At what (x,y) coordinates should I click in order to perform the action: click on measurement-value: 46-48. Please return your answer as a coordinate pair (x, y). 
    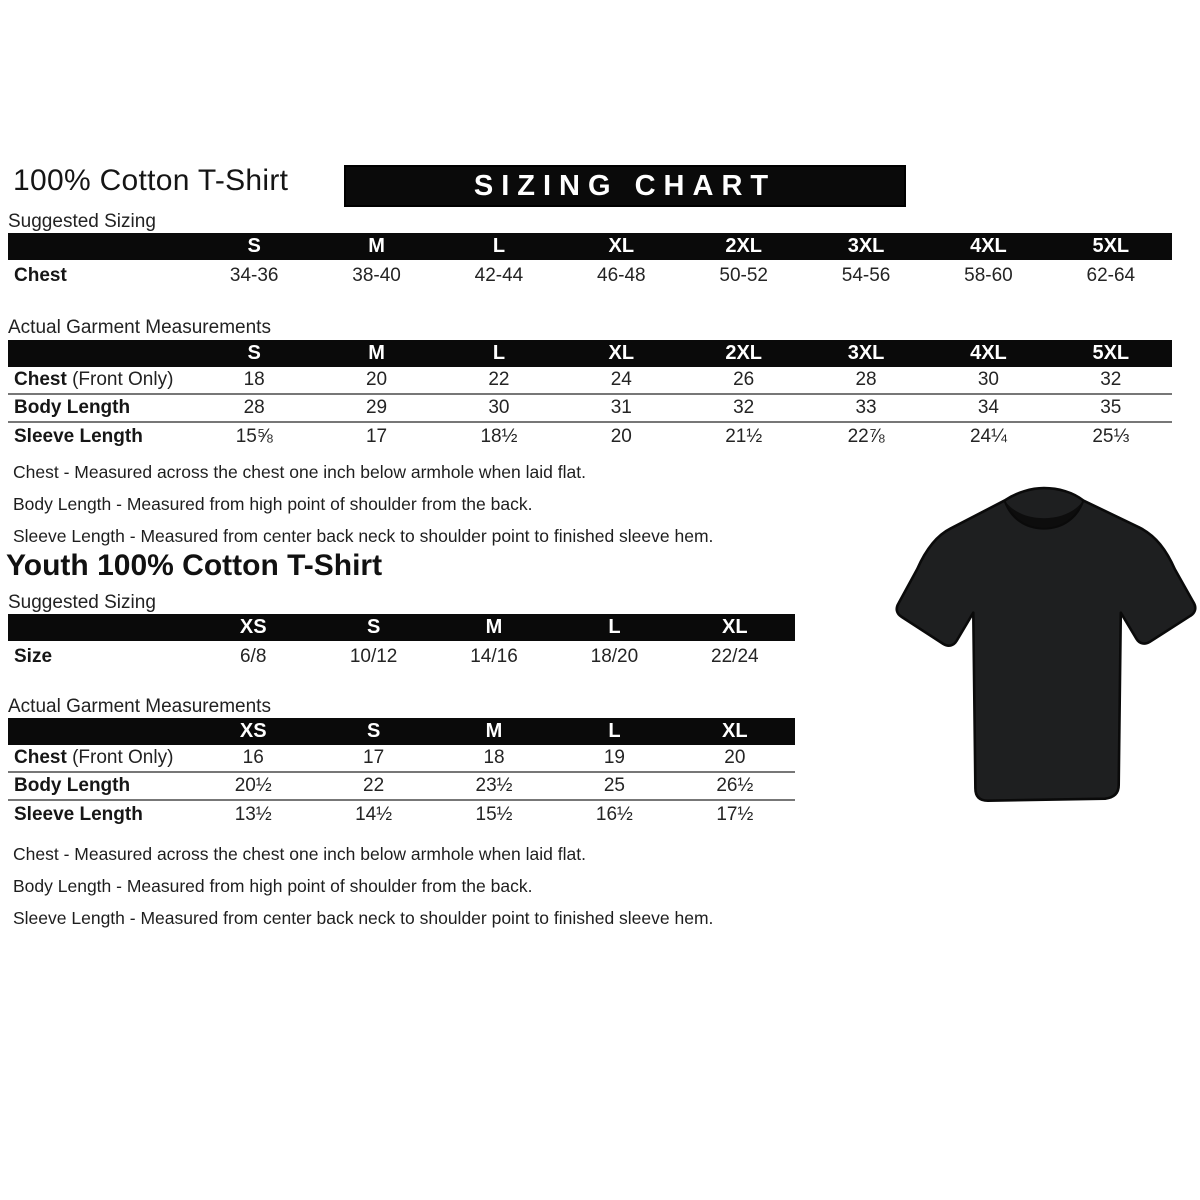
    Looking at the image, I should click on (621, 275).